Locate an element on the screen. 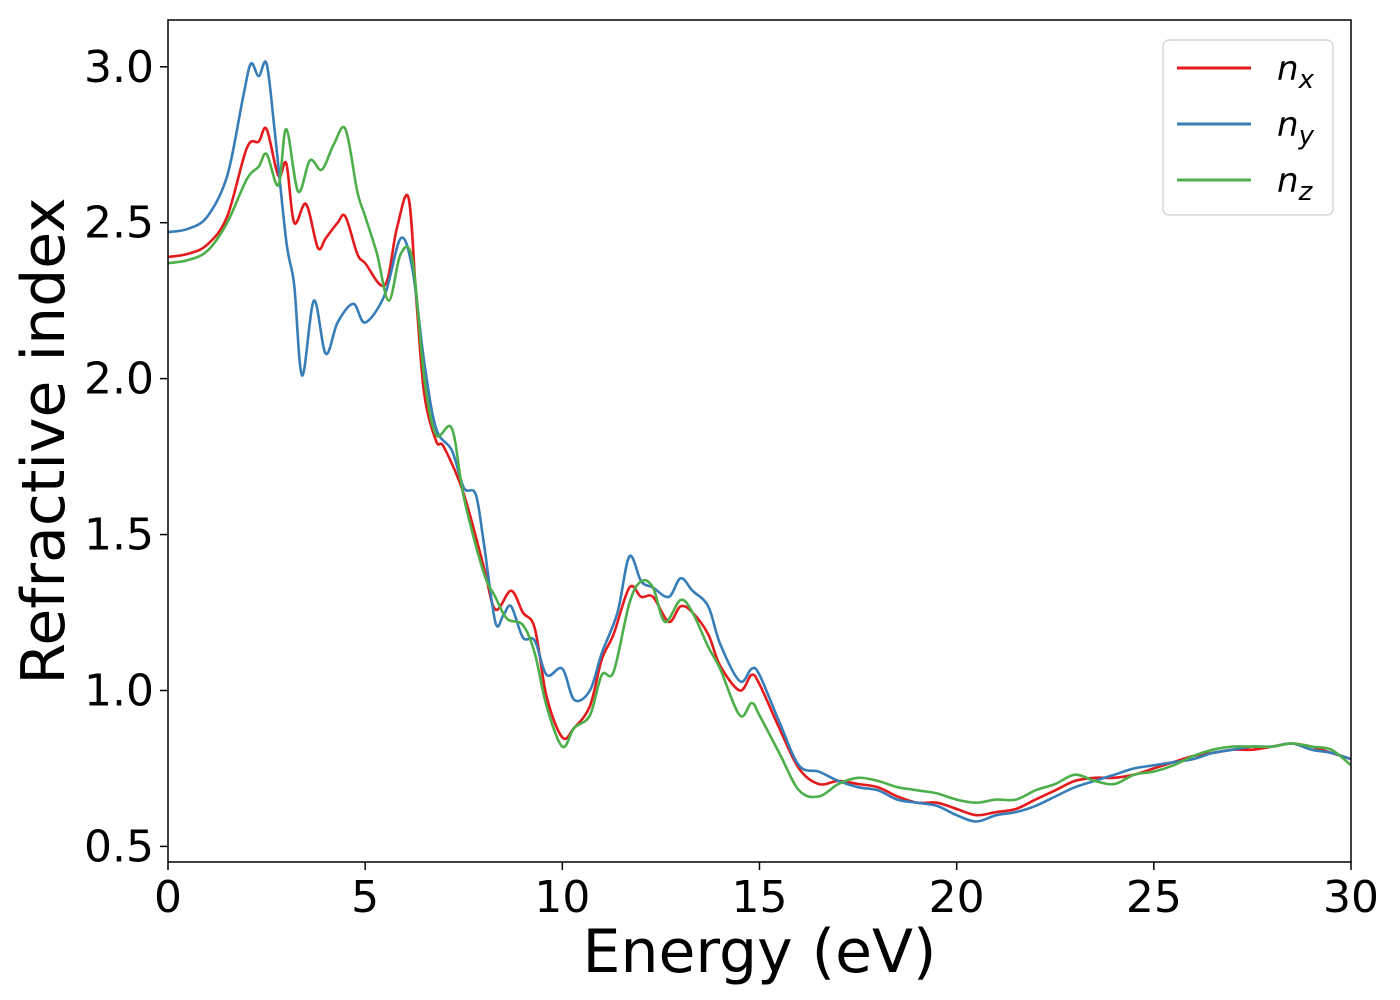 This screenshot has width=1400, height=1000. y-axis-label: Refractive index is located at coordinates (44, 440).